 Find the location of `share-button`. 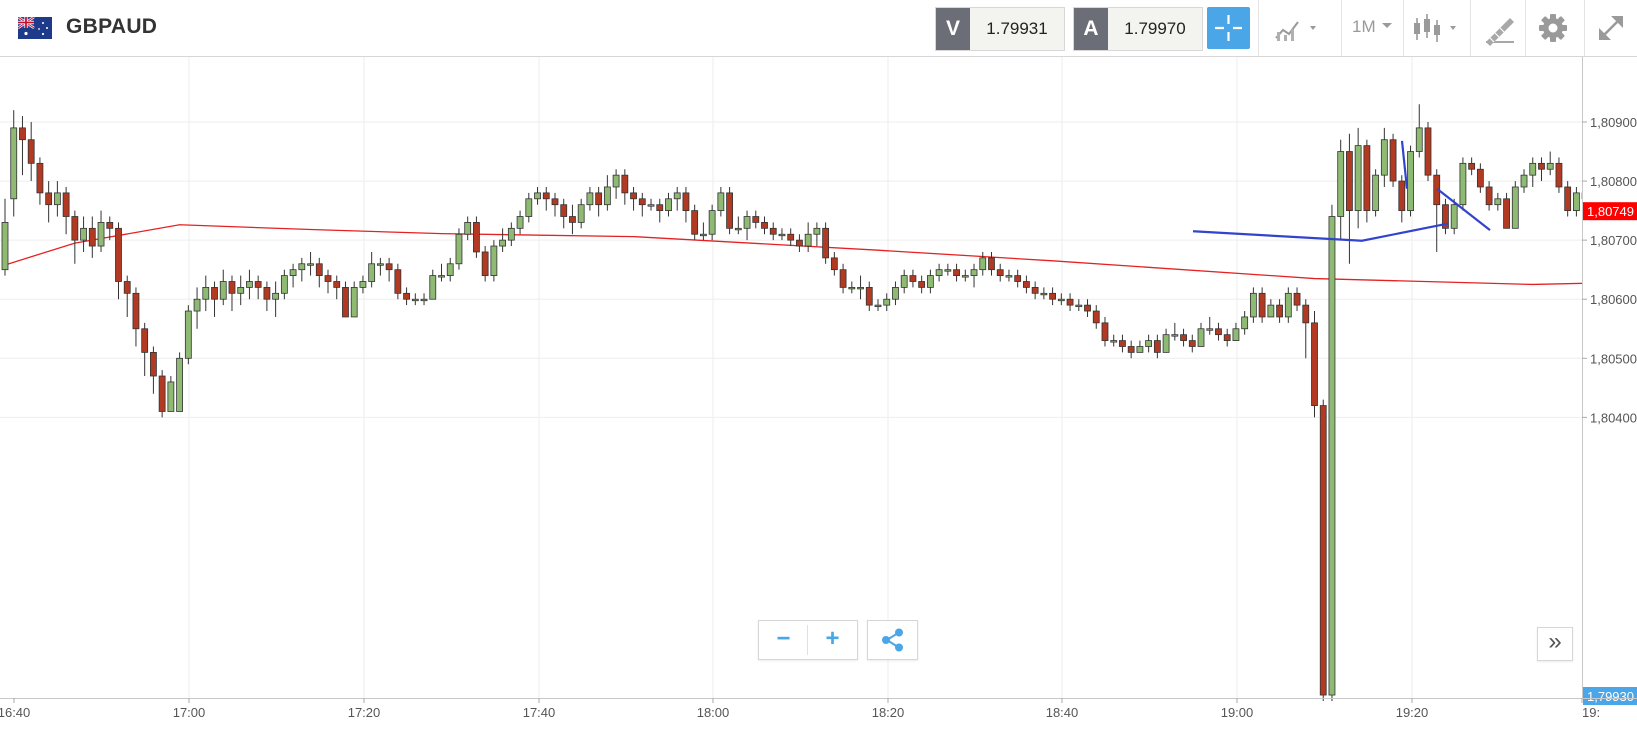

share-button is located at coordinates (892, 640).